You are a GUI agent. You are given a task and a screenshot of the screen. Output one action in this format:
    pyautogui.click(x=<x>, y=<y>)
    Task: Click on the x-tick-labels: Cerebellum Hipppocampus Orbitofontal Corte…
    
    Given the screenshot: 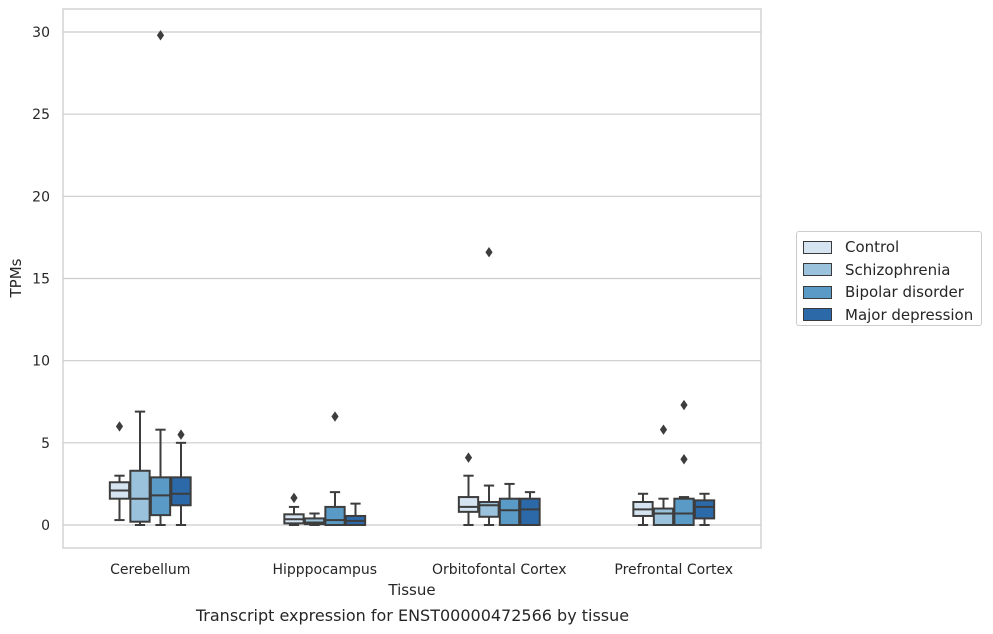 What is the action you would take?
    pyautogui.click(x=421, y=570)
    